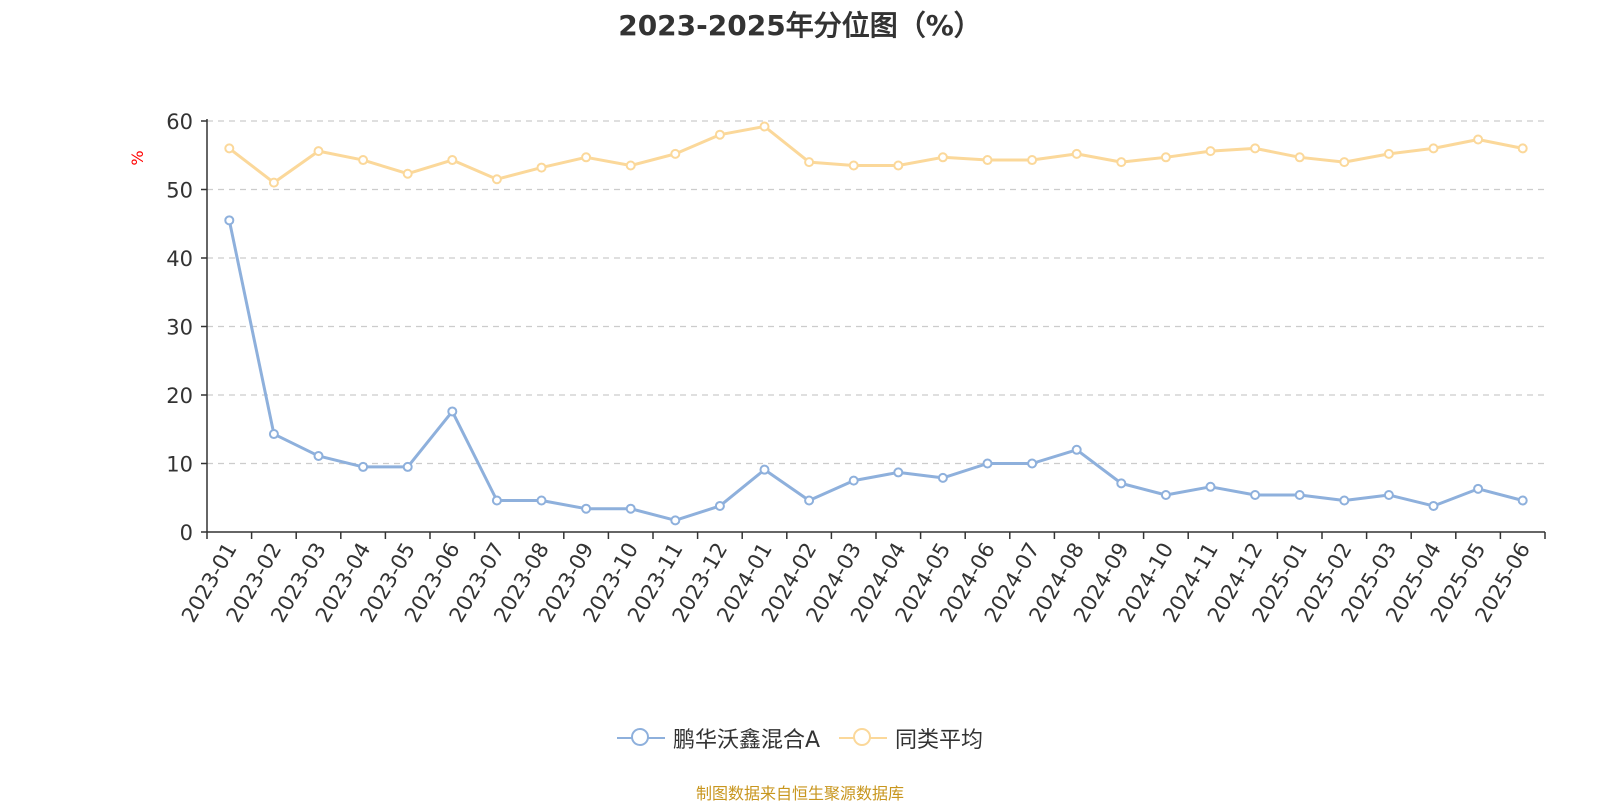 This screenshot has height=804, width=1600. What do you see at coordinates (746, 740) in the screenshot?
I see `legend-label-series-0: 鹏华沃鑫混合A` at bounding box center [746, 740].